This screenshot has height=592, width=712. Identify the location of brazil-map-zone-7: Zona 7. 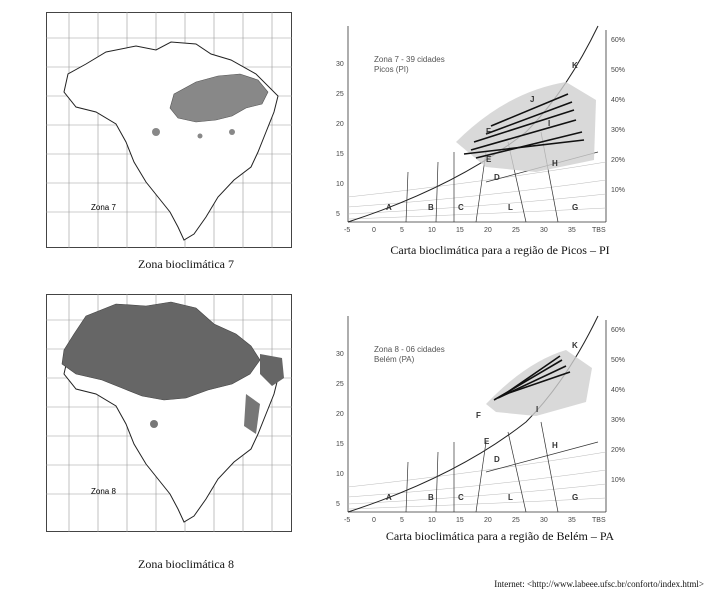
(169, 130).